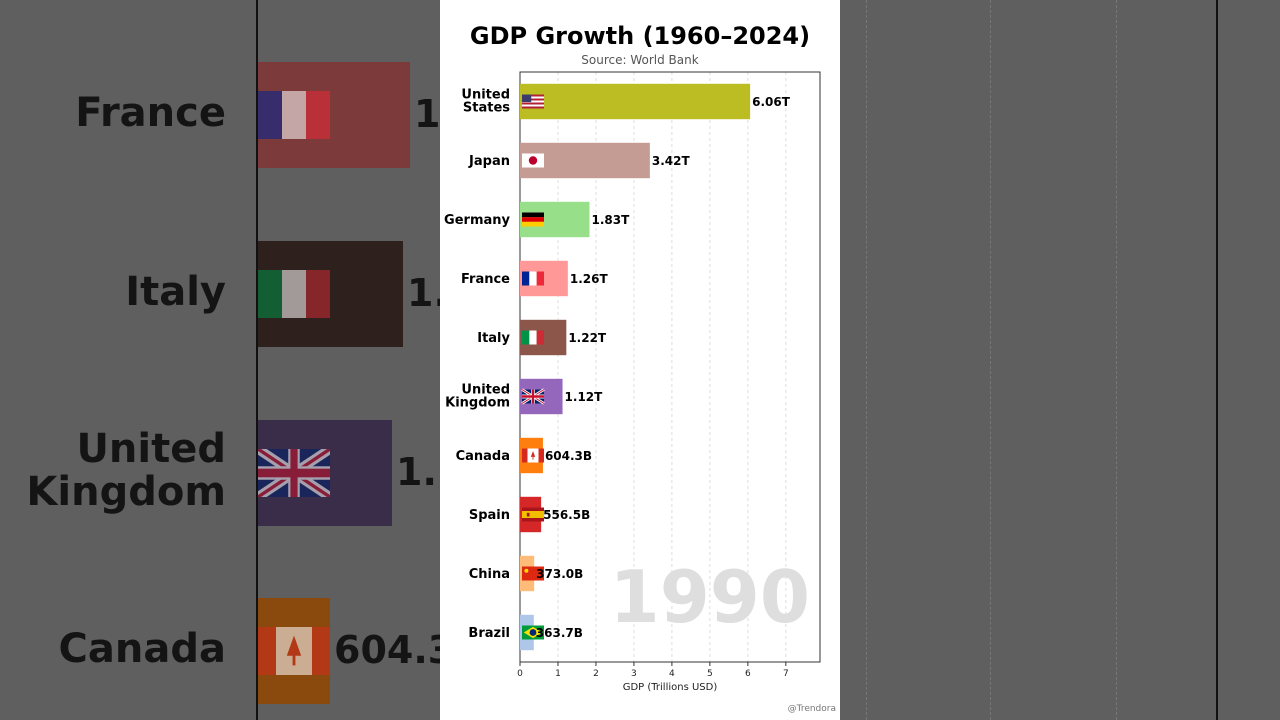 The height and width of the screenshot is (720, 1280). Describe the element at coordinates (634, 674) in the screenshot. I see `x-tick-label: 3` at that location.